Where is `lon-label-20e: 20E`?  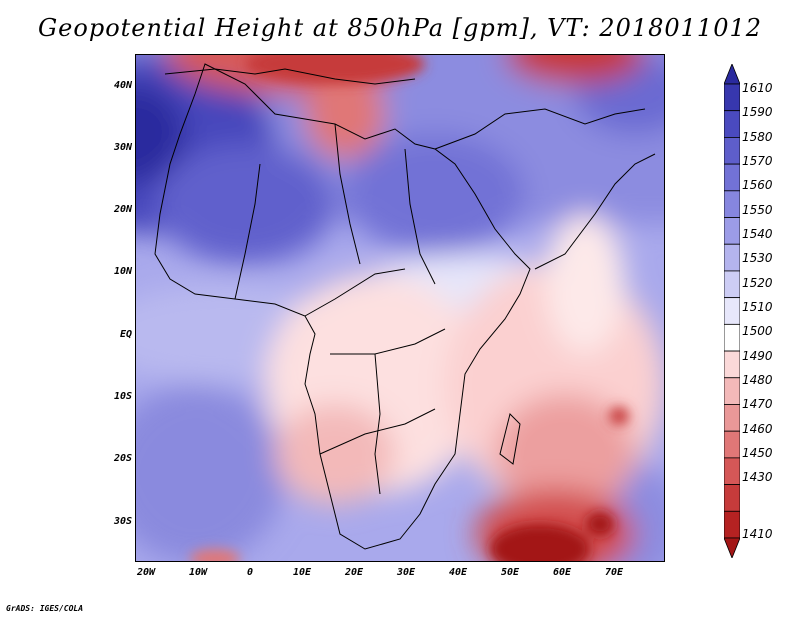 lon-label-20e: 20E is located at coordinates (354, 572).